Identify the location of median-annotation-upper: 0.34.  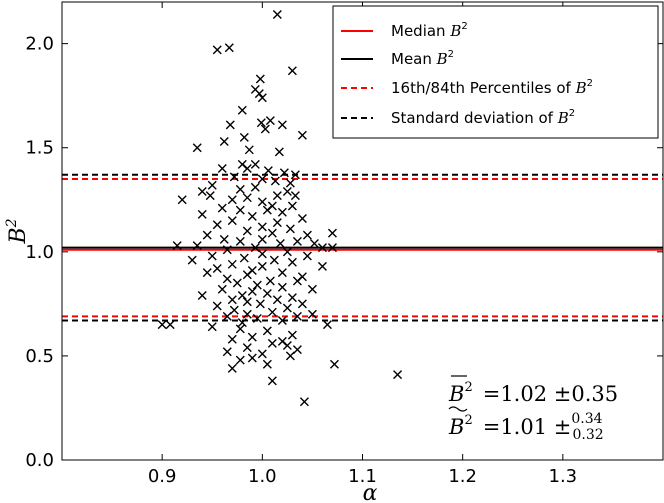
(586, 419).